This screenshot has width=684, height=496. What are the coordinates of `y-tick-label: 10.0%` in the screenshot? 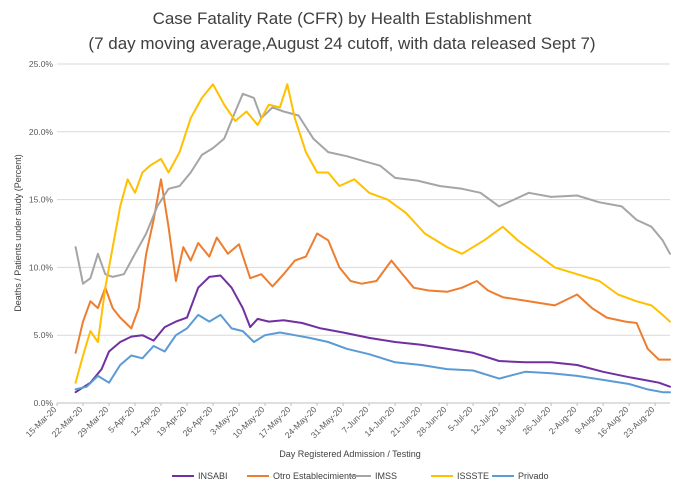 It's located at (41, 267).